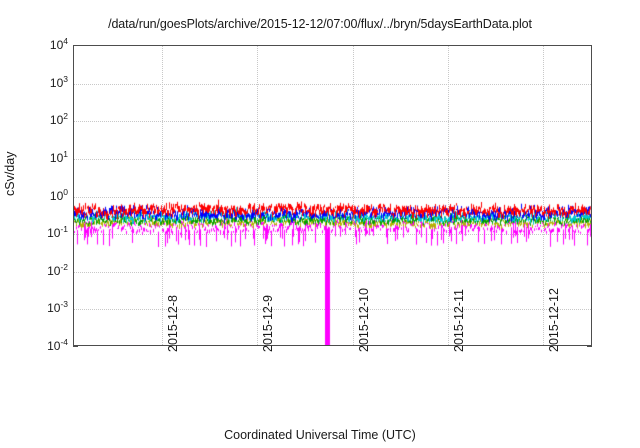 This screenshot has width=640, height=448. Describe the element at coordinates (57, 269) in the screenshot. I see `y-tick-label: 10⁻²` at that location.